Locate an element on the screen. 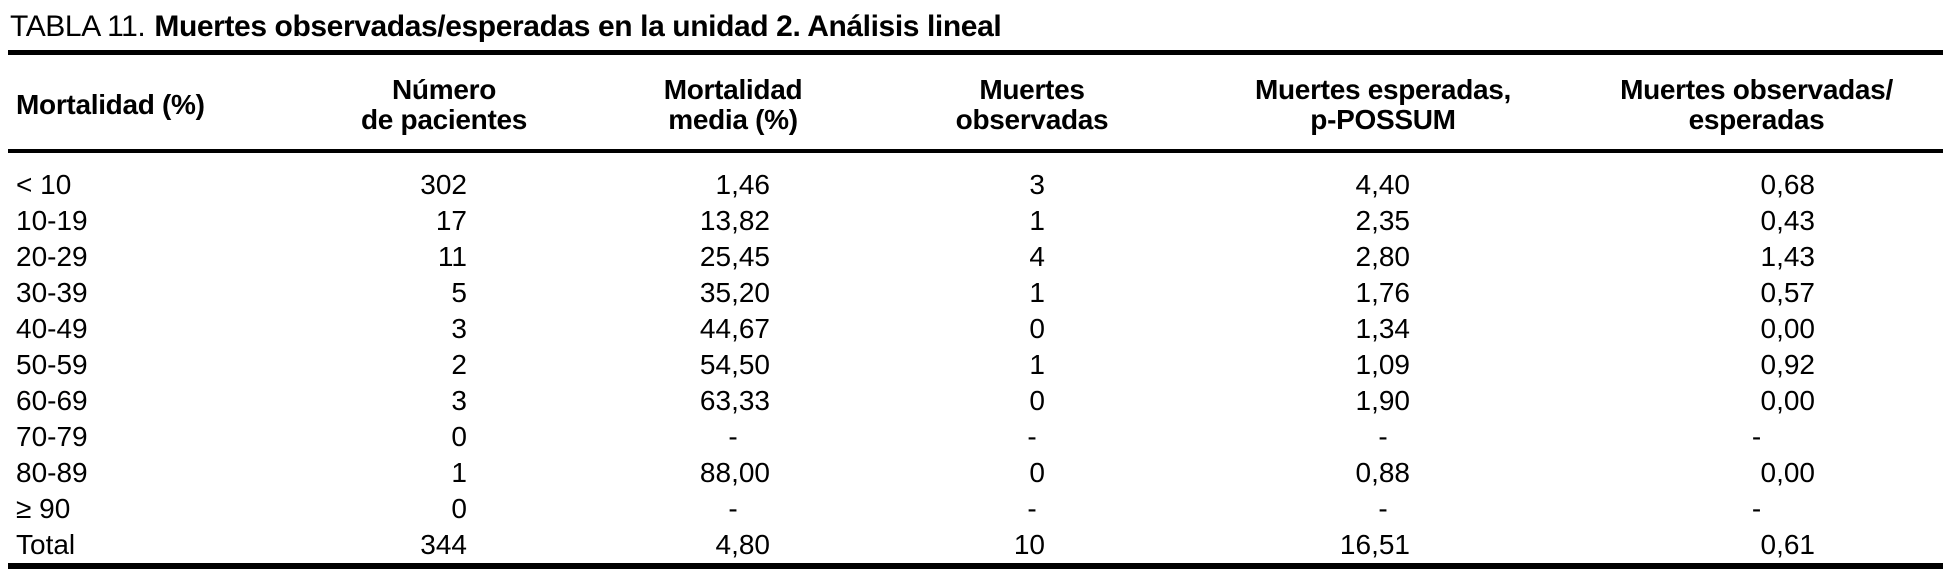 This screenshot has width=1951, height=585. header-muertes-esperadas-ppossum: Muertes esperadas, p-POSSUM is located at coordinates (1383, 102).